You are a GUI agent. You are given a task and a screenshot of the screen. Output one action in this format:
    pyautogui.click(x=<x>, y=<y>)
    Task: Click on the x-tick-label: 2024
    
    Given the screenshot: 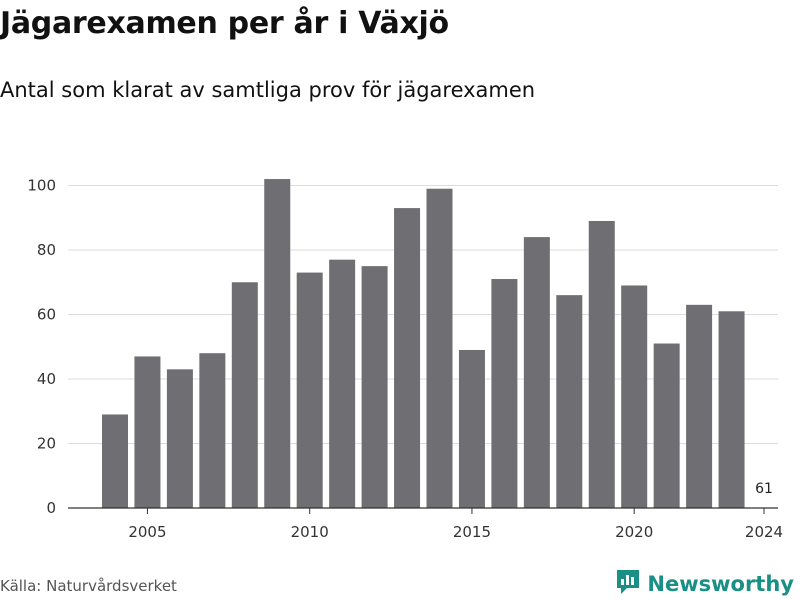 What is the action you would take?
    pyautogui.click(x=764, y=532)
    